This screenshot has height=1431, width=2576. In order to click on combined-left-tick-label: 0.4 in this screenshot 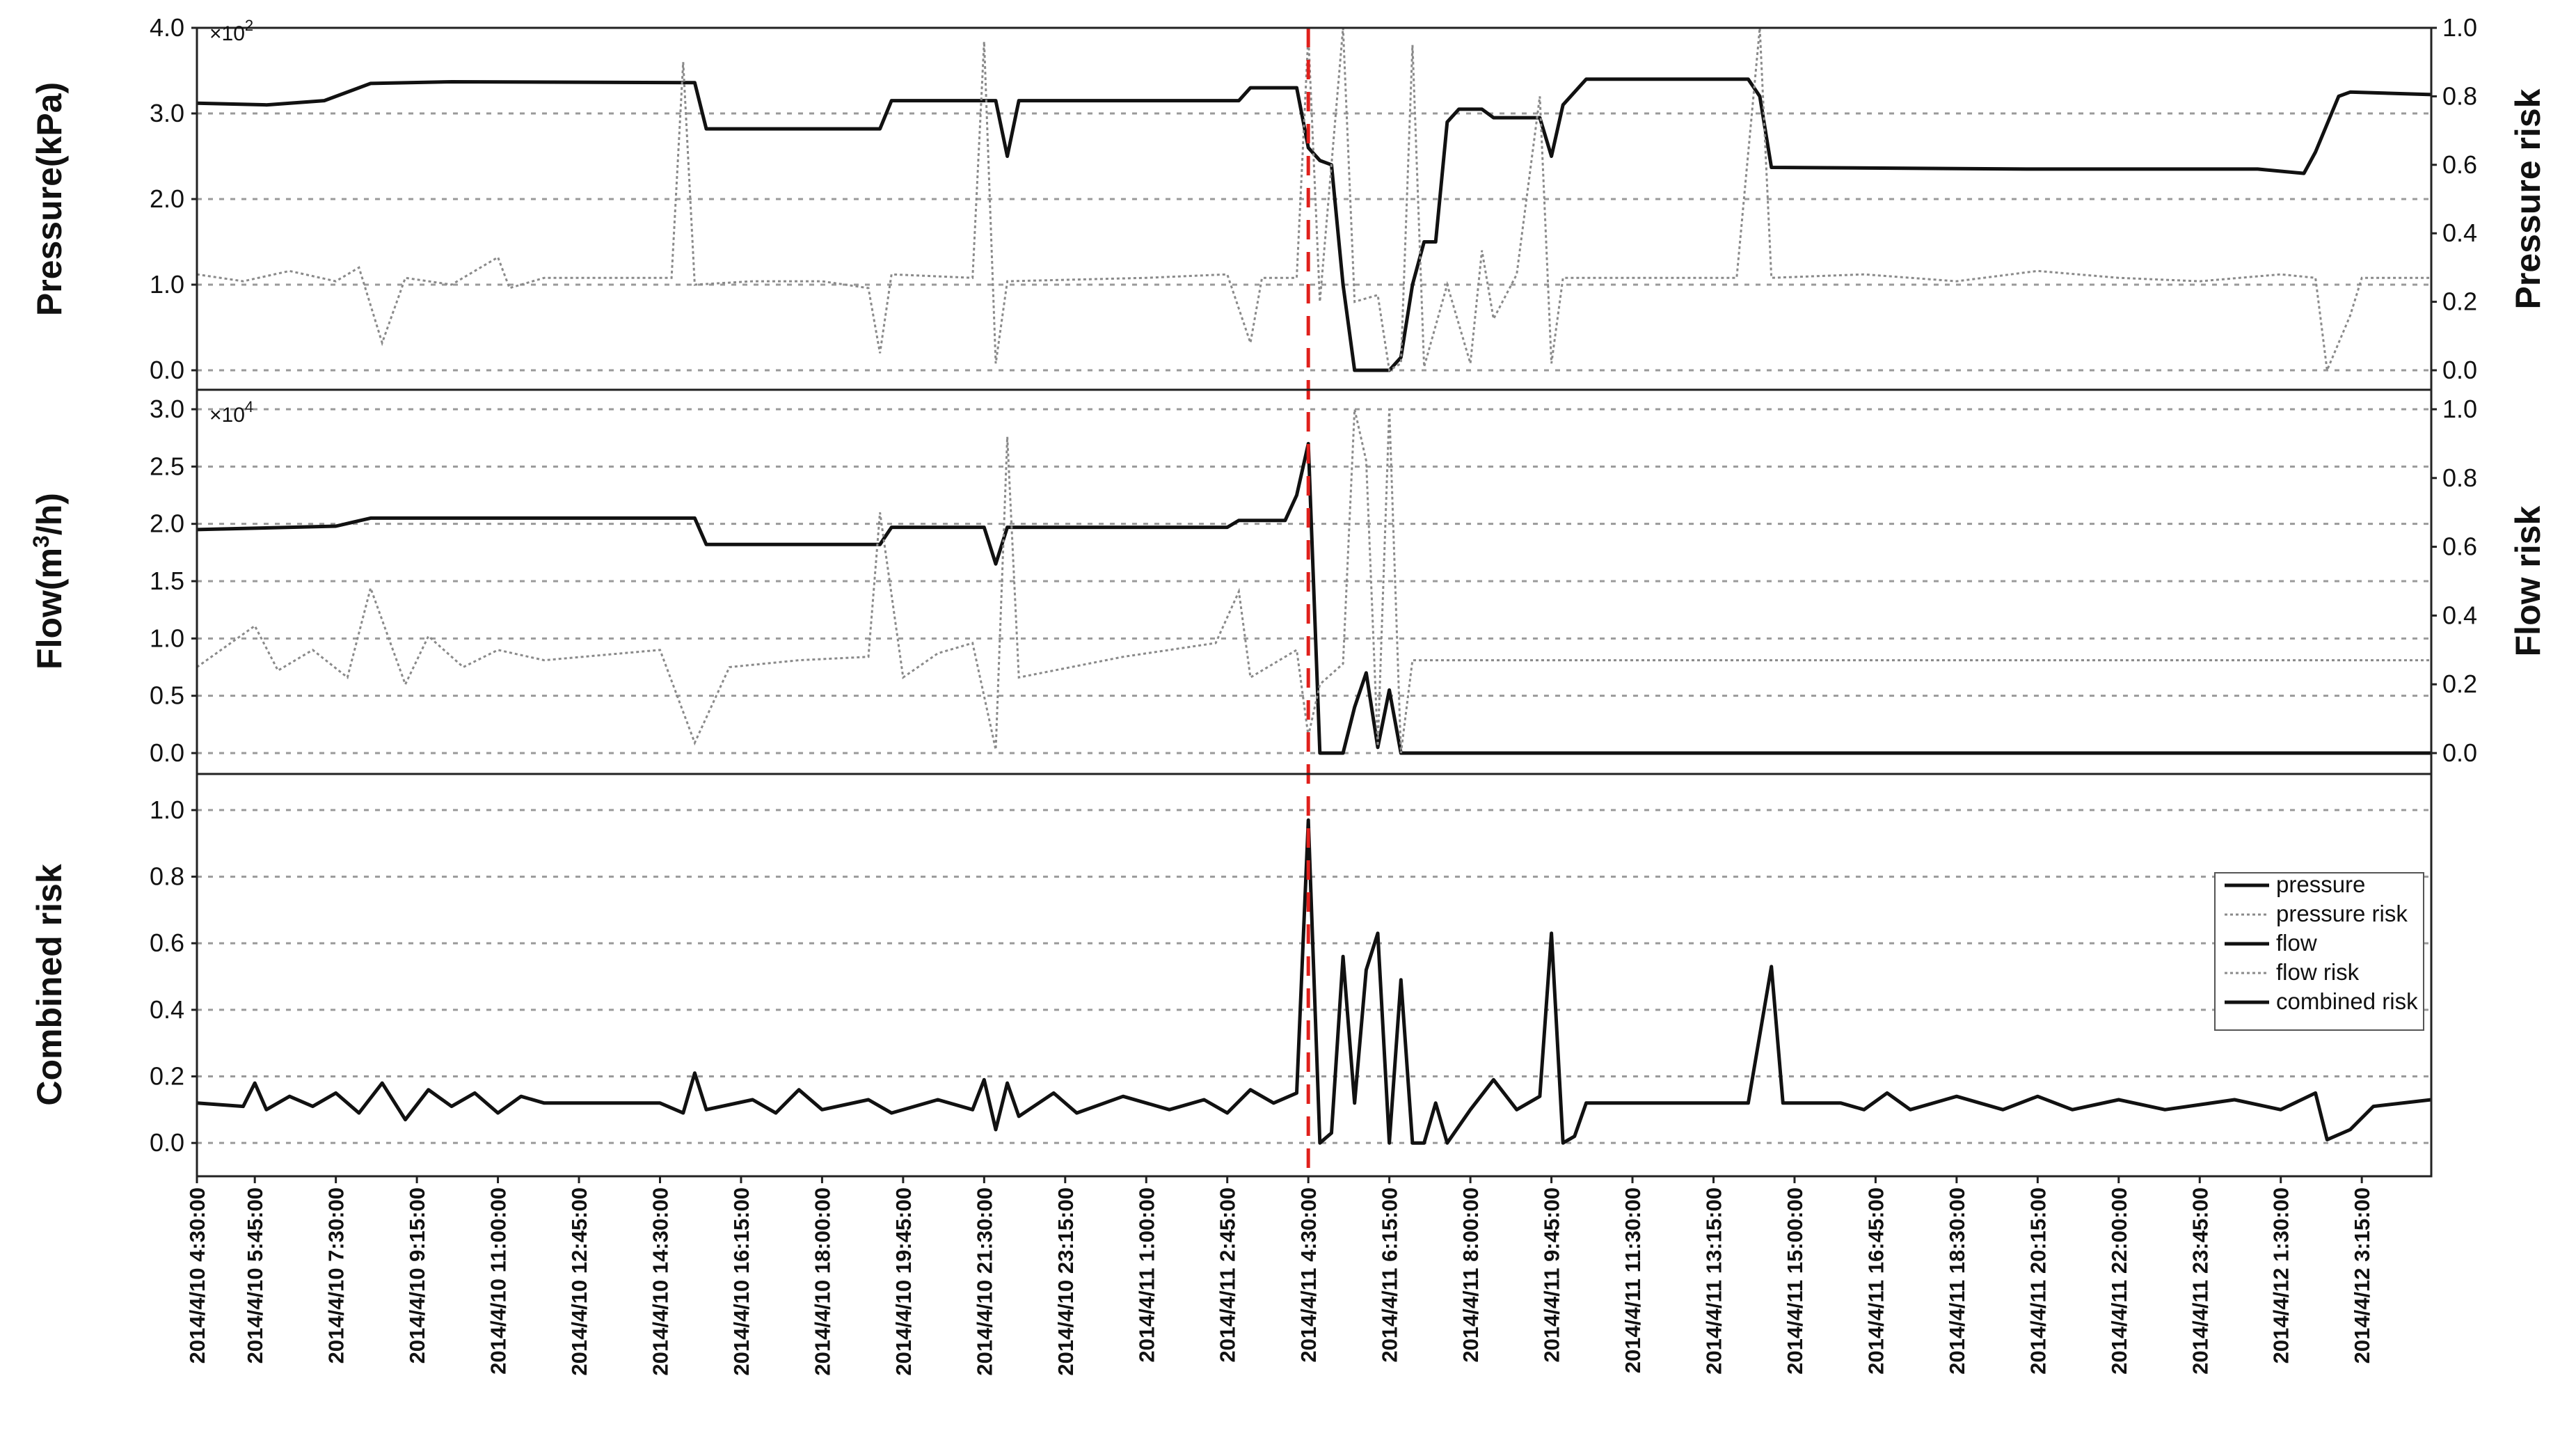, I will do `click(167, 1009)`.